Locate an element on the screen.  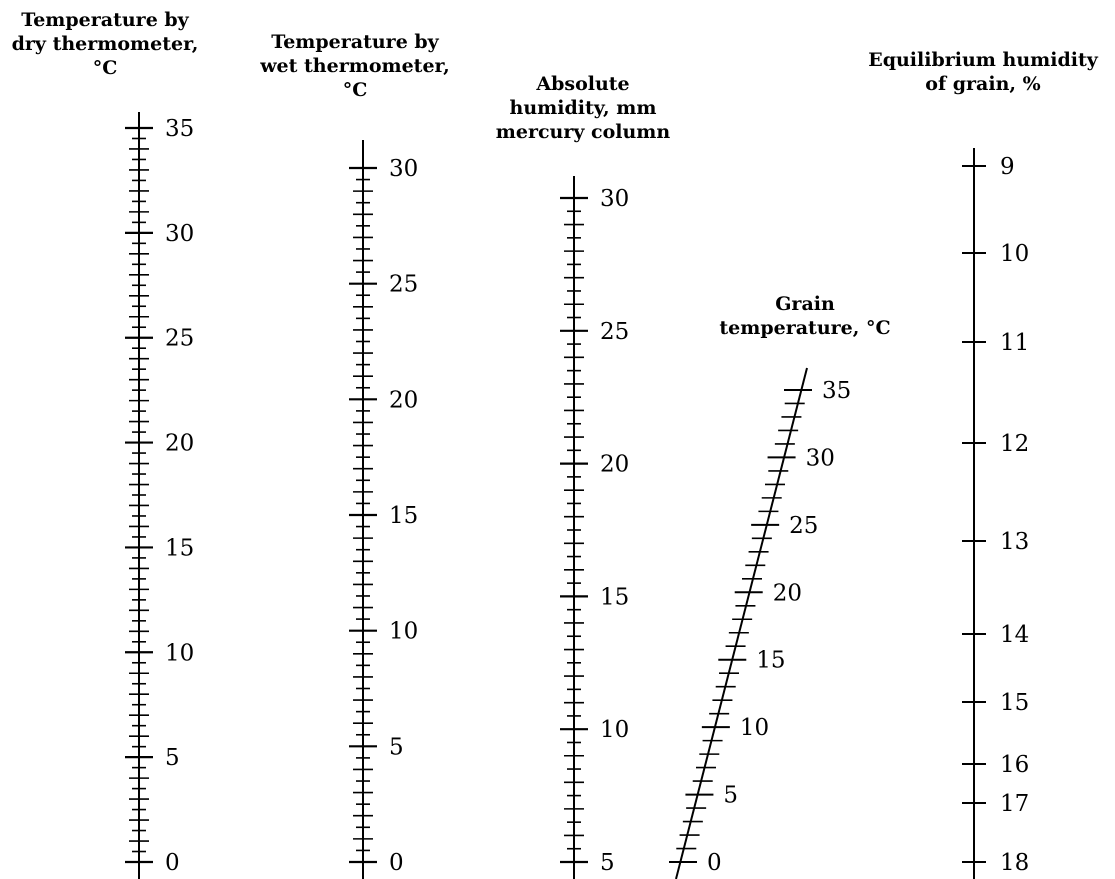
grain-tick-label: 25 is located at coordinates (803, 526).